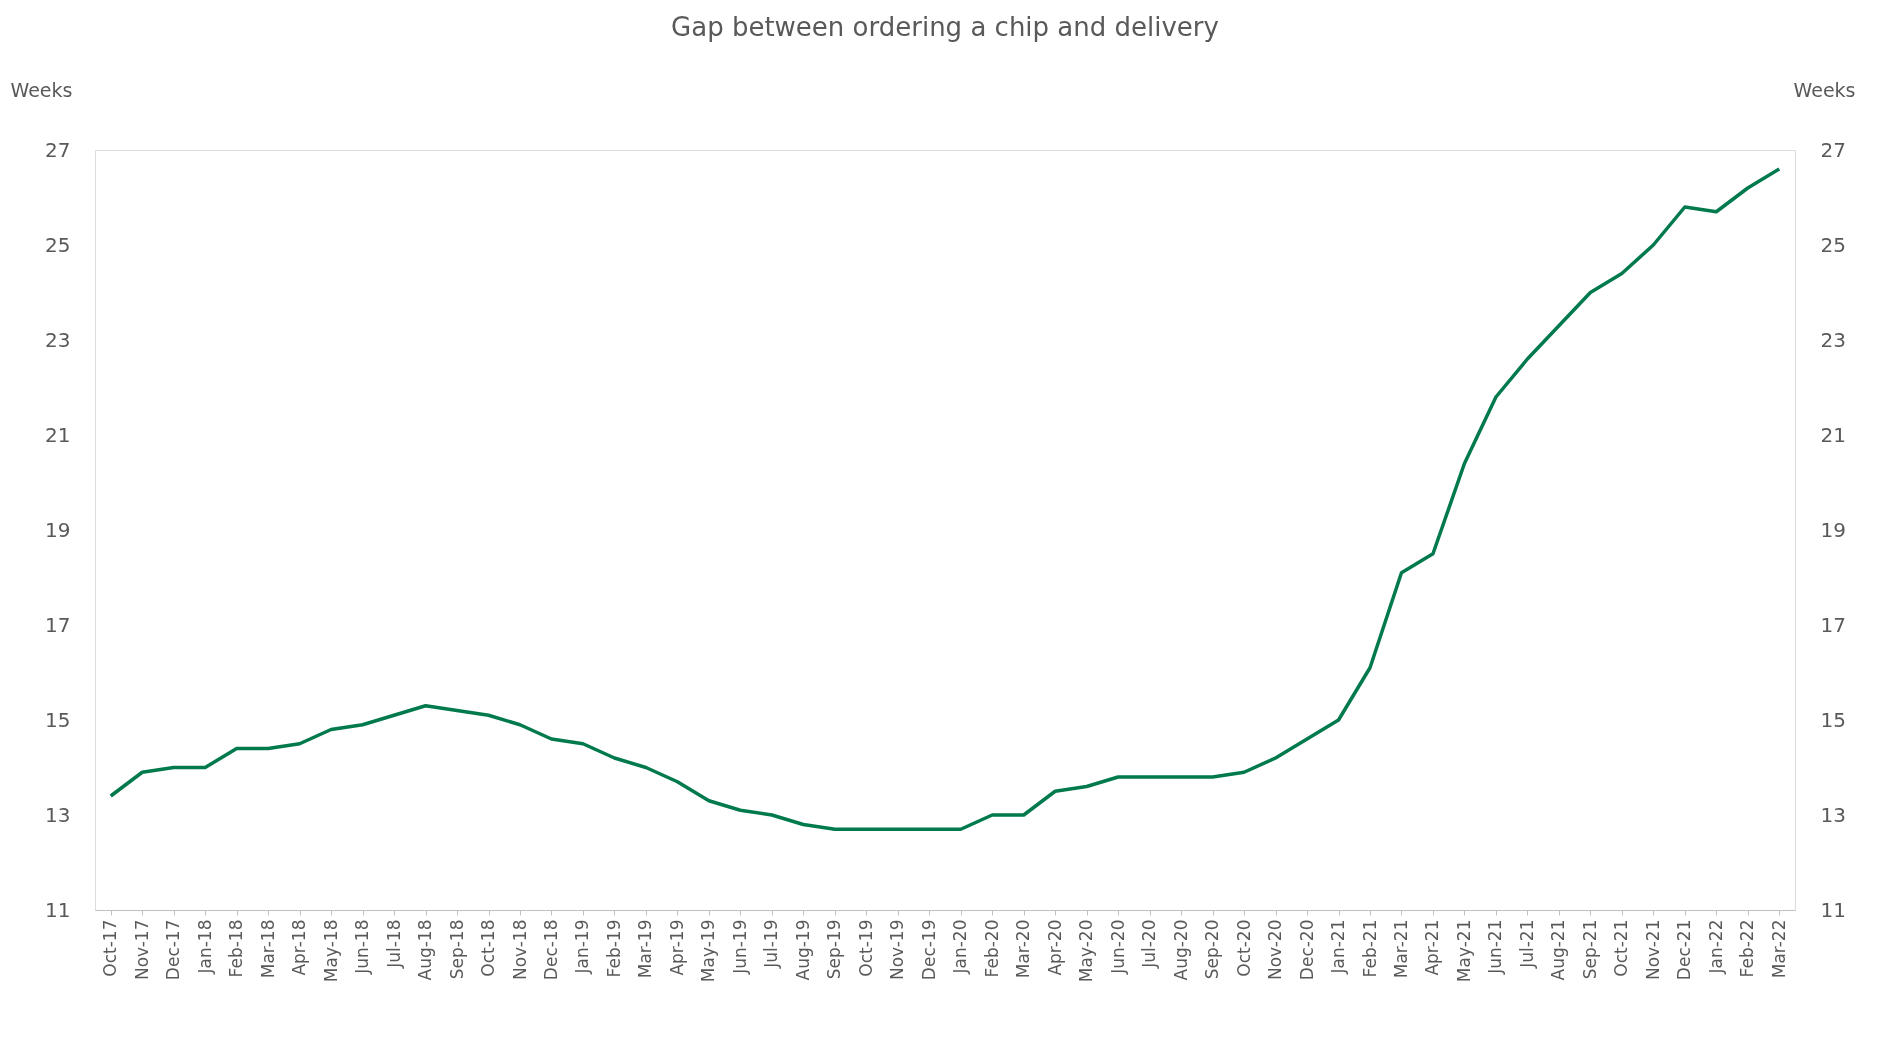  I want to click on x-tick-label: Jul-18, so click(393, 944).